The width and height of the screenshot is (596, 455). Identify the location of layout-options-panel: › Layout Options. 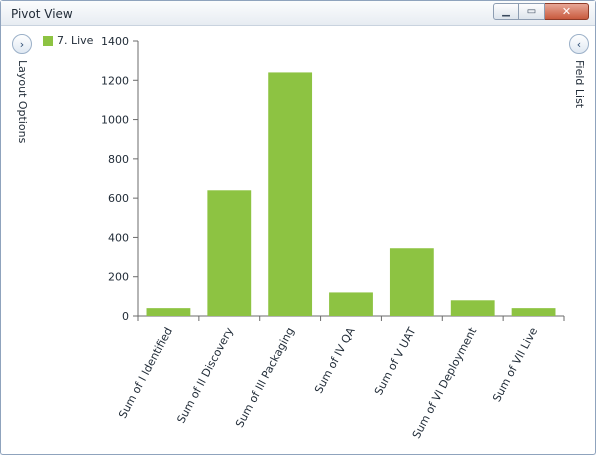
(22, 109).